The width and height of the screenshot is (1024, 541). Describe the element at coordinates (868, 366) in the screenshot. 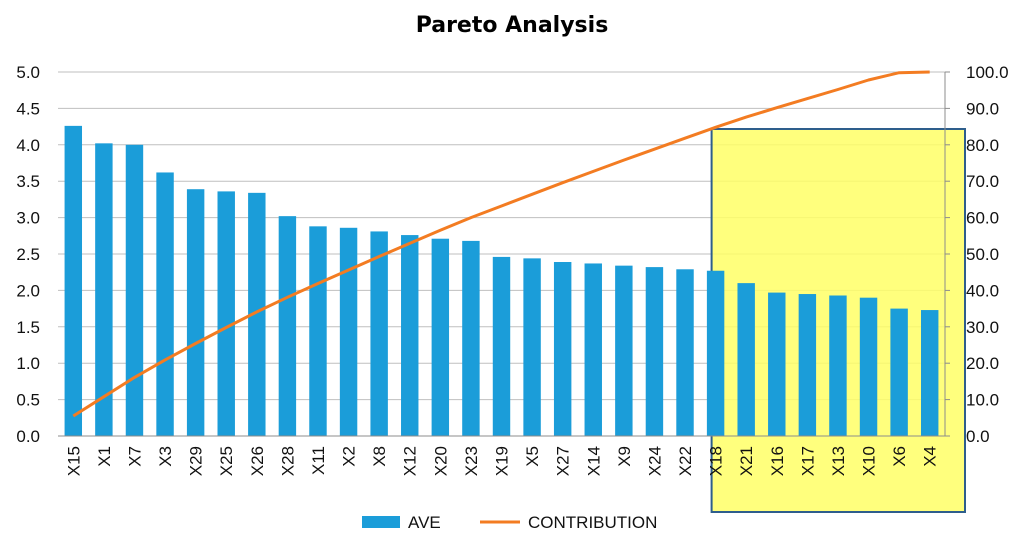

I see `bar-x10` at that location.